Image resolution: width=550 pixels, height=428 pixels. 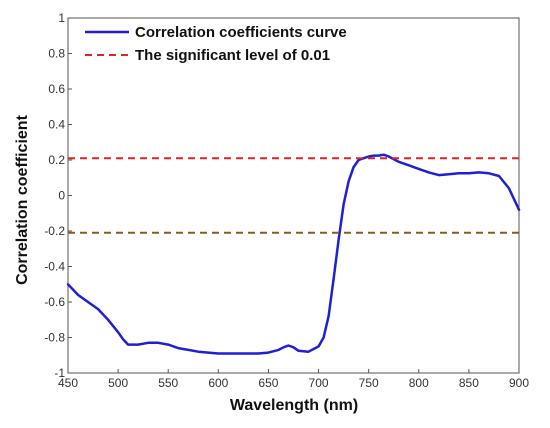 I want to click on y-tick-label: 0.4, so click(x=56, y=125).